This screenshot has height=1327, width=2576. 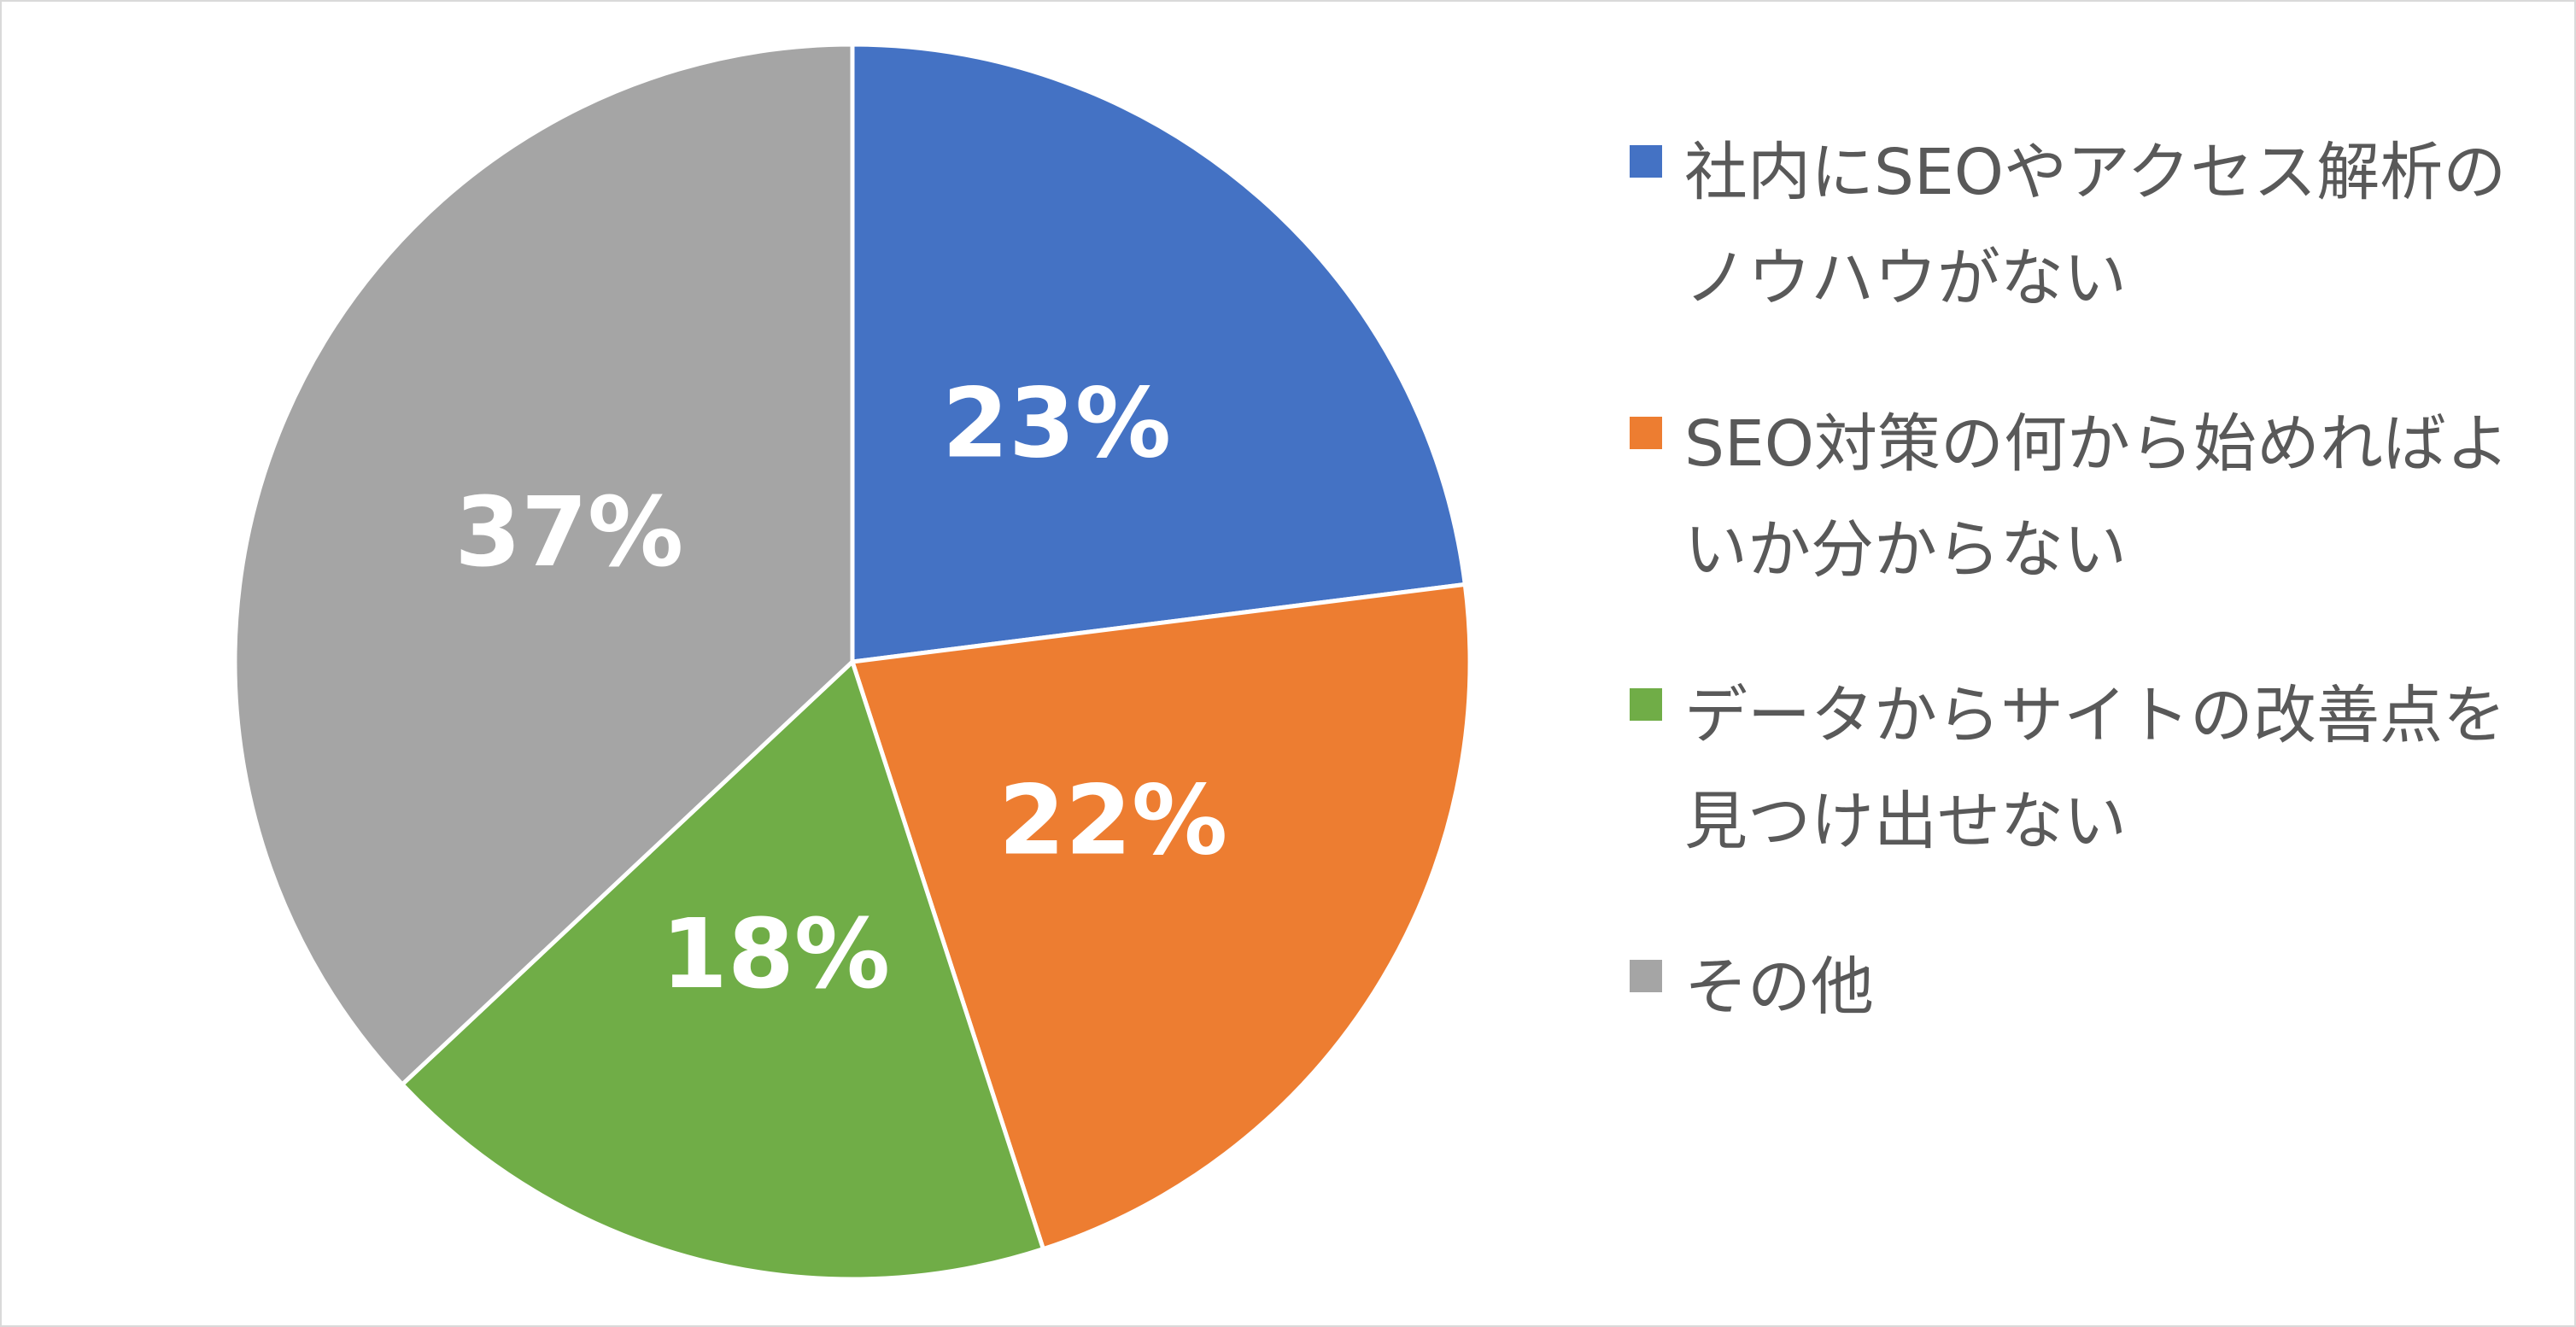 I want to click on legend-label: 社内にSEOやアクセス解析のノウハウがない, so click(x=2095, y=225).